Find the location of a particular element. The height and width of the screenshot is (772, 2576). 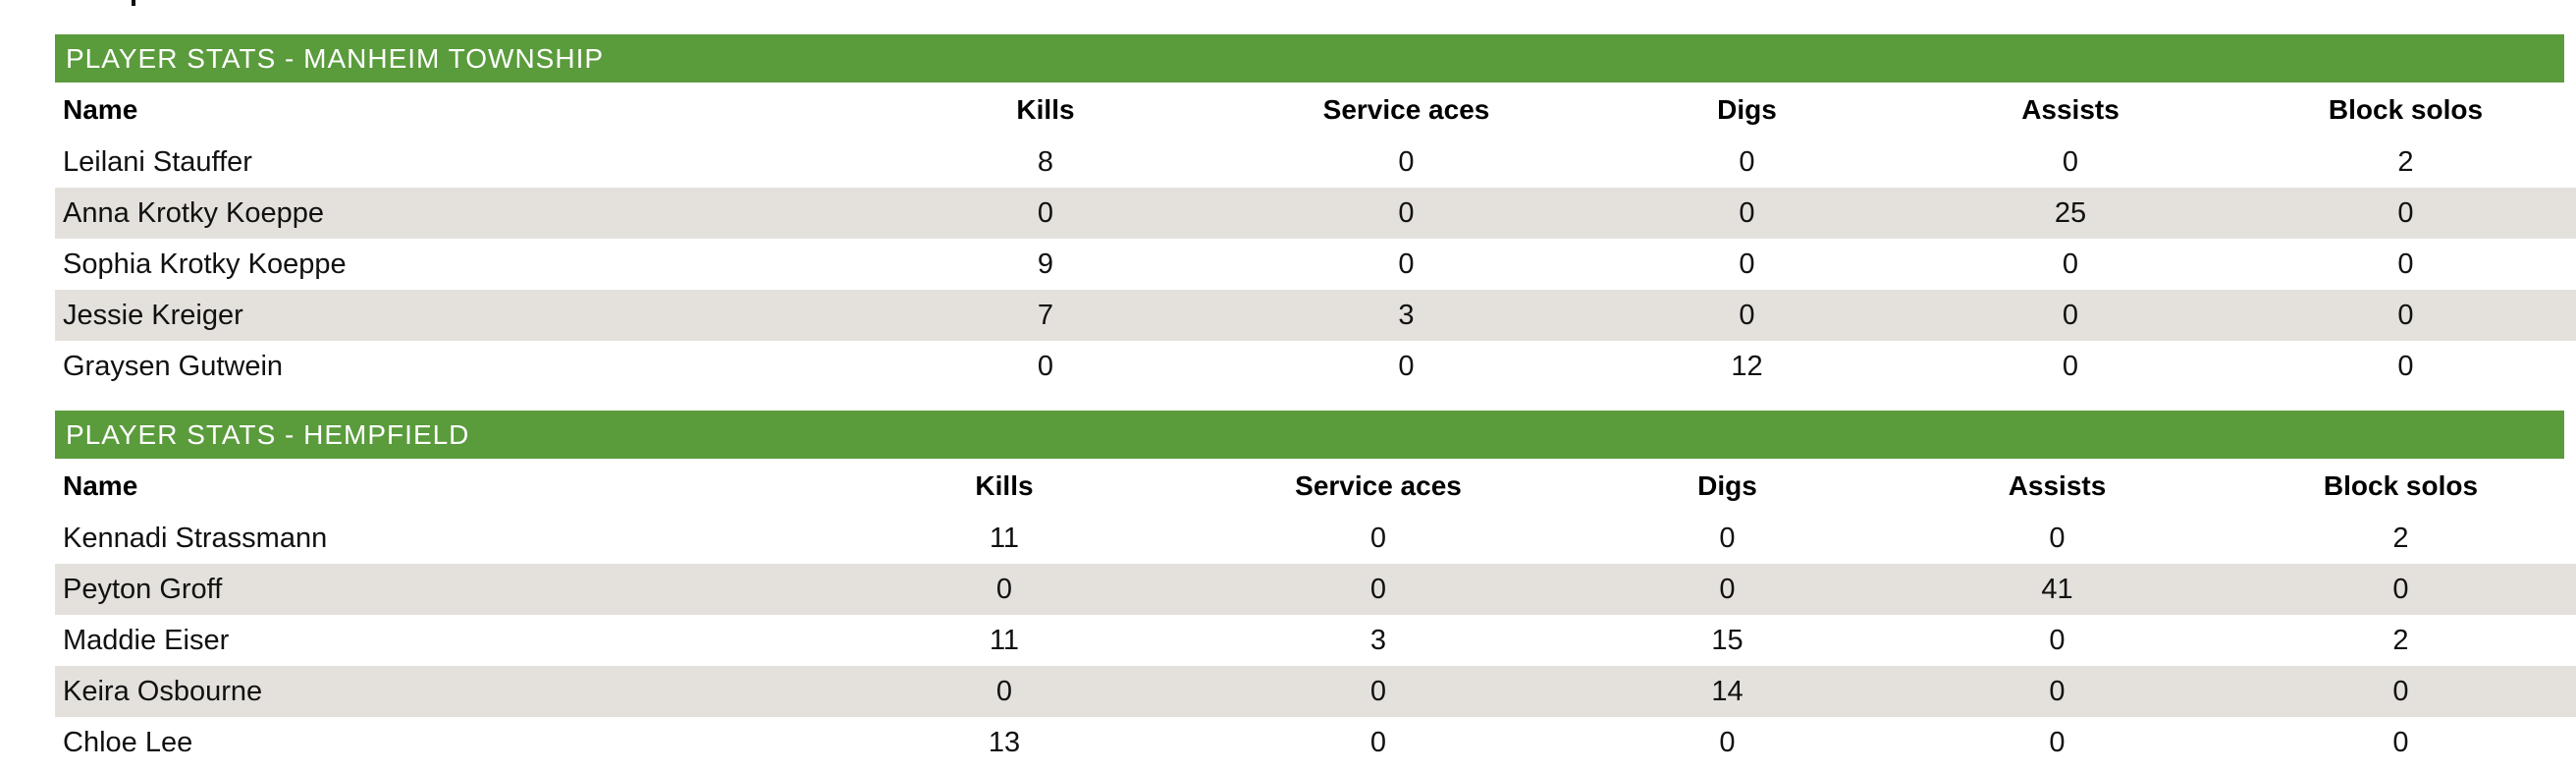

stat-cell: 9 is located at coordinates (1045, 264).